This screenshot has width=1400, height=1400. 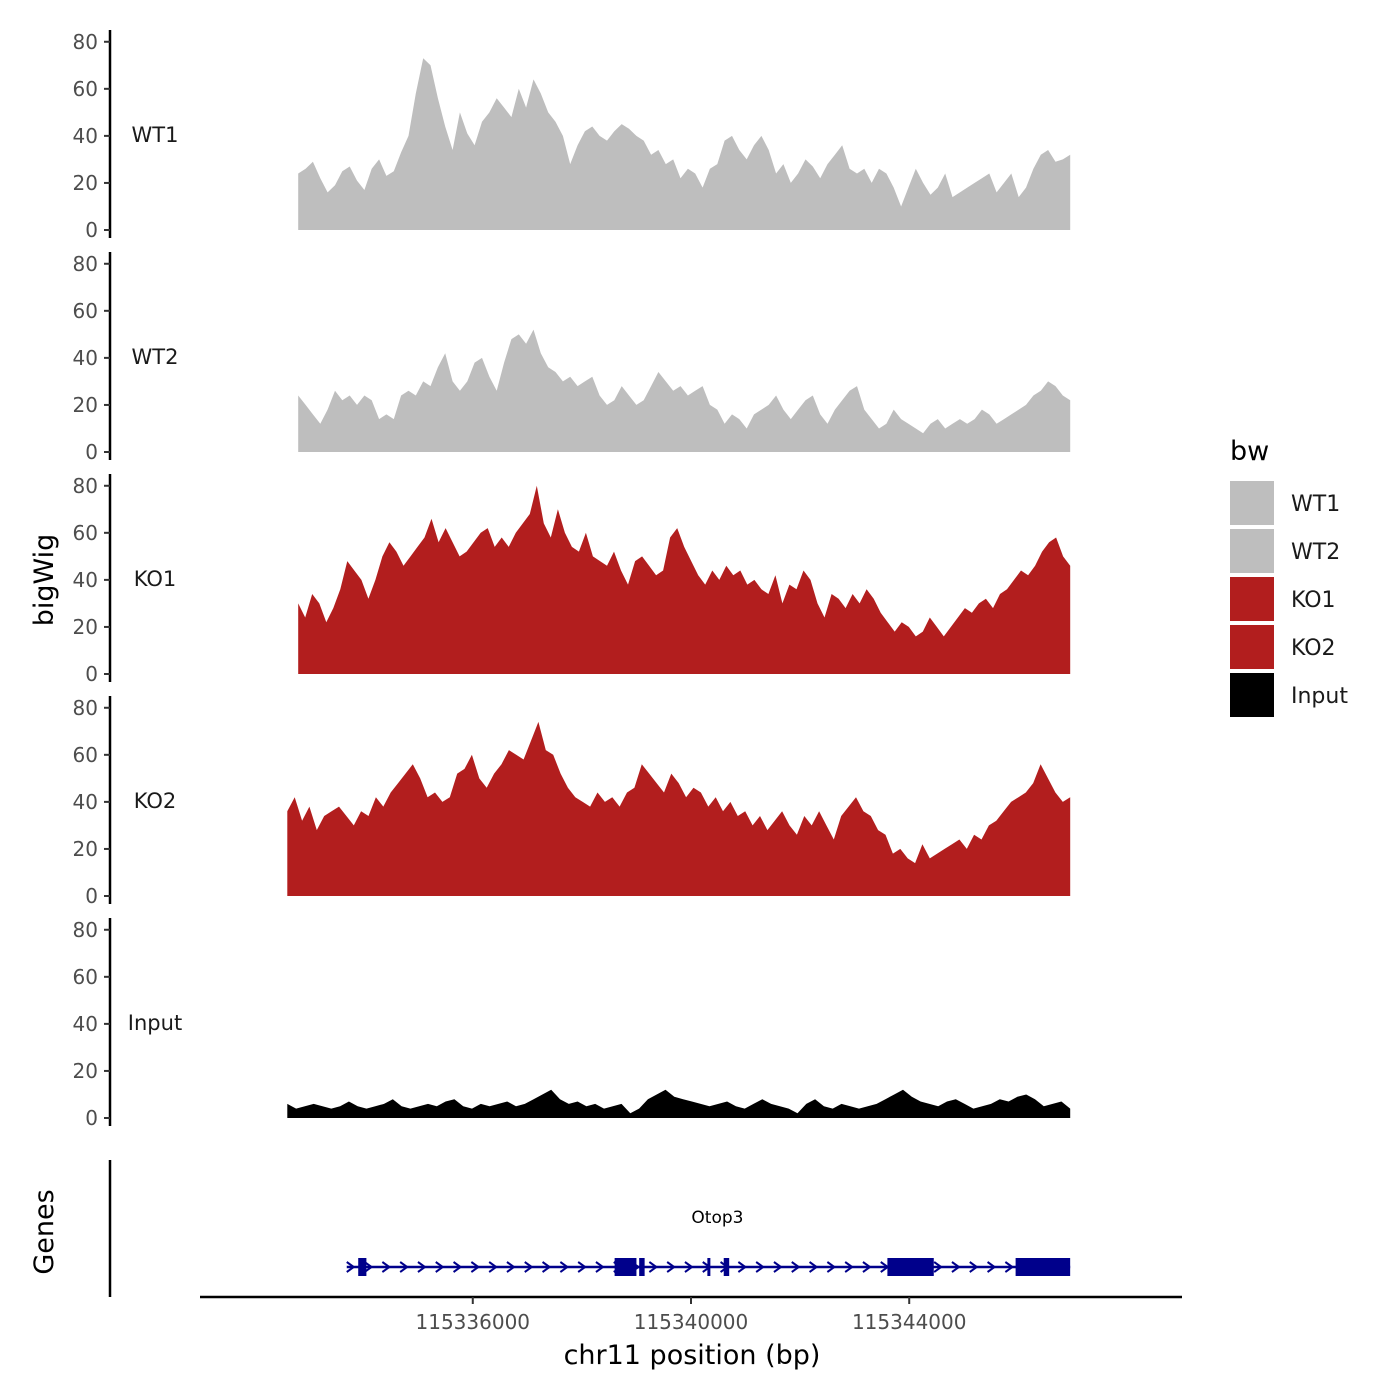 I want to click on coverage-area-ko1, so click(x=684, y=579).